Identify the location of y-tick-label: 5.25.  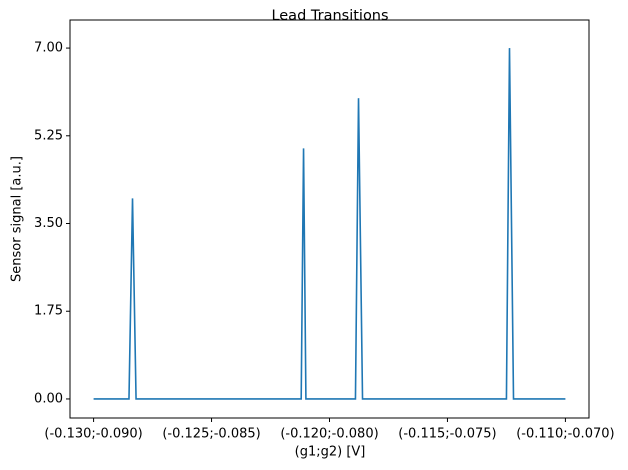
(48, 135).